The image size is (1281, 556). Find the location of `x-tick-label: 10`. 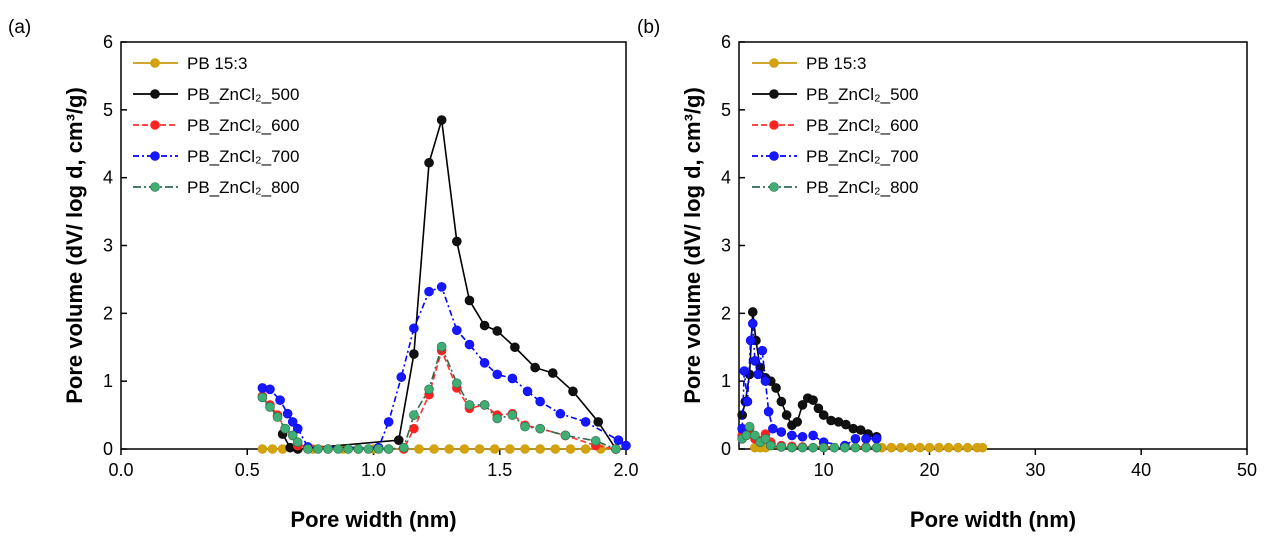

x-tick-label: 10 is located at coordinates (824, 470).